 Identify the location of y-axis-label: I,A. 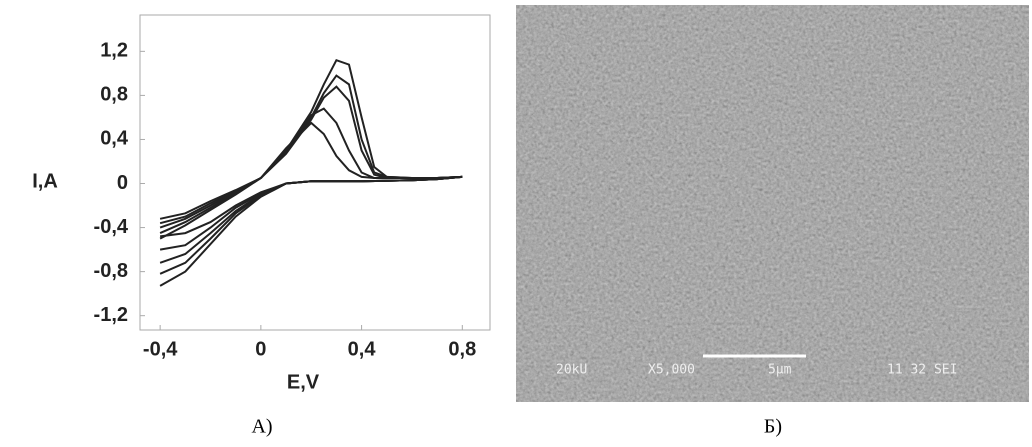
(45, 181).